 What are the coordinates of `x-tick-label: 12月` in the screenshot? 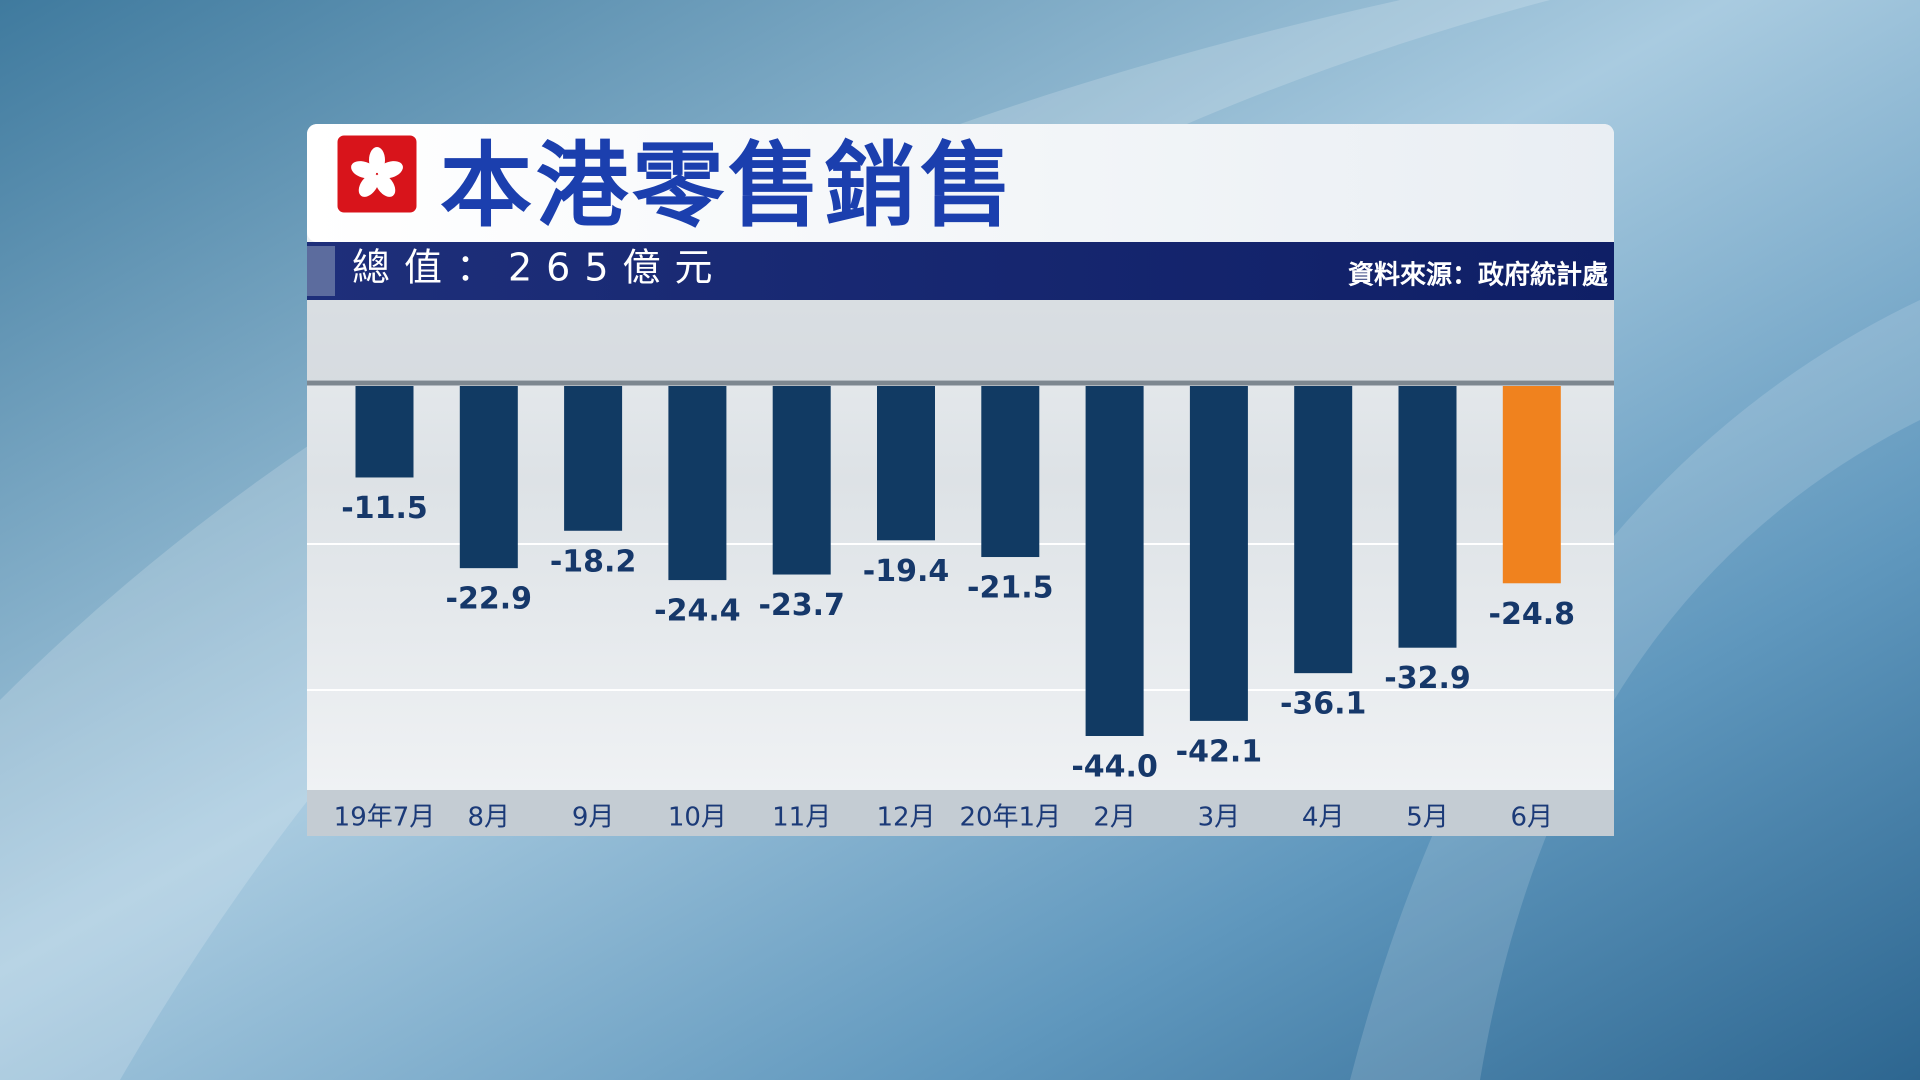 It's located at (905, 818).